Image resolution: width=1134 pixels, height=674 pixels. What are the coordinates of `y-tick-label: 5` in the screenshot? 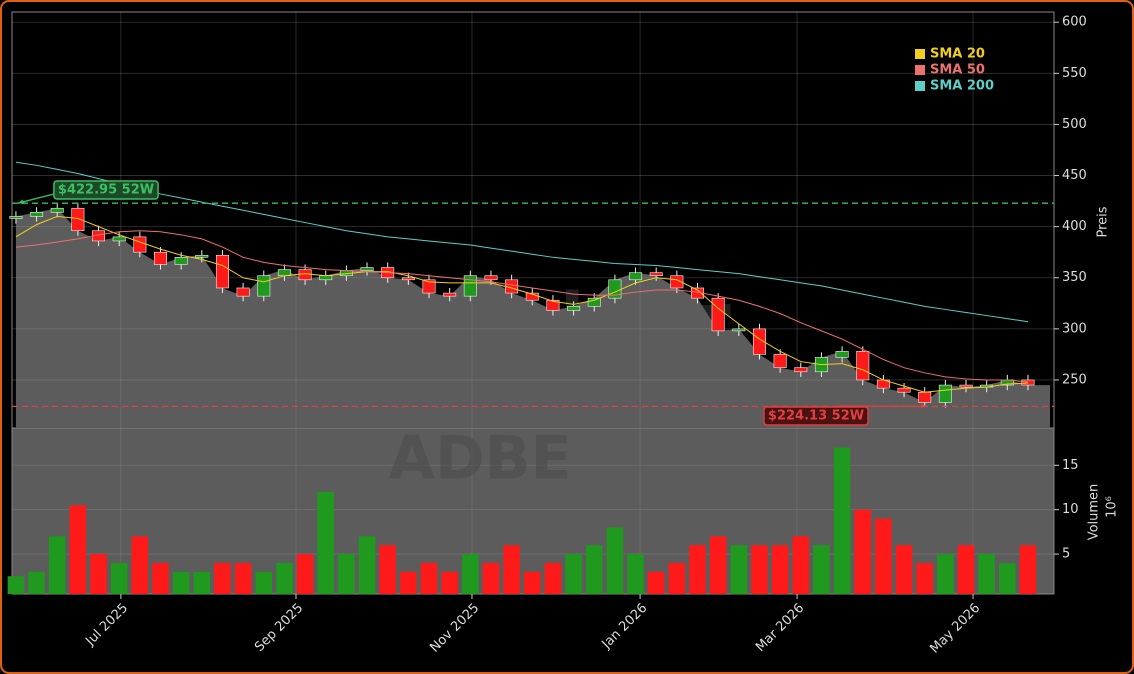 It's located at (1066, 554).